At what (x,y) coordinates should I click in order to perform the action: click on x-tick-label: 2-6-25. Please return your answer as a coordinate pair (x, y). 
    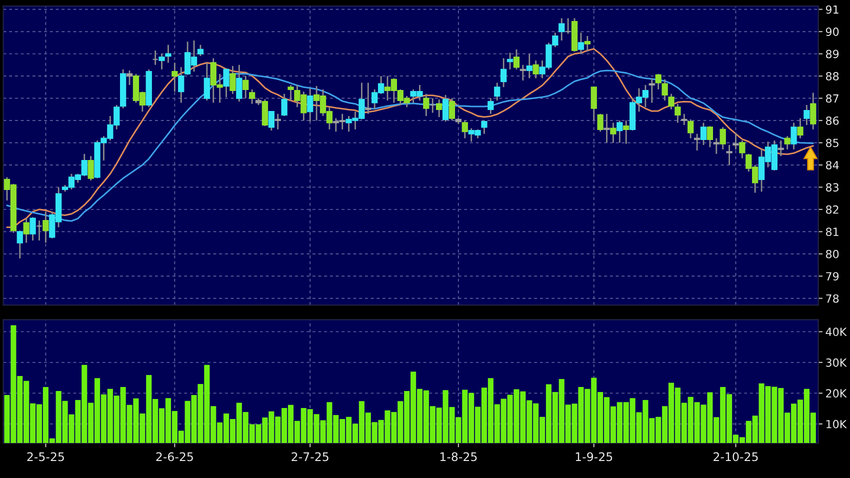
    Looking at the image, I should click on (174, 457).